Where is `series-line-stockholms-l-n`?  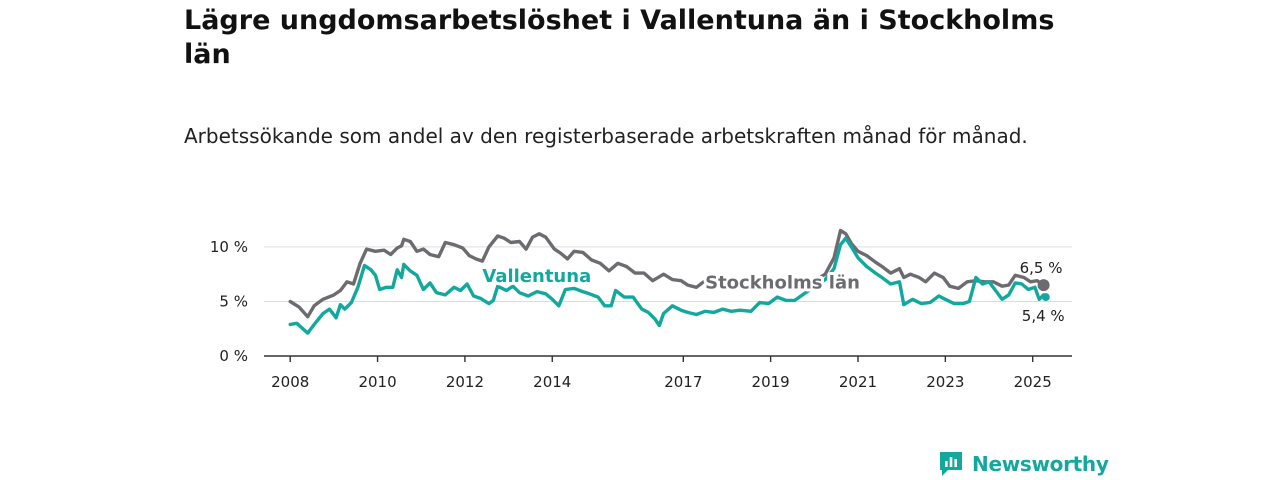 series-line-stockholms-l-n is located at coordinates (667, 273).